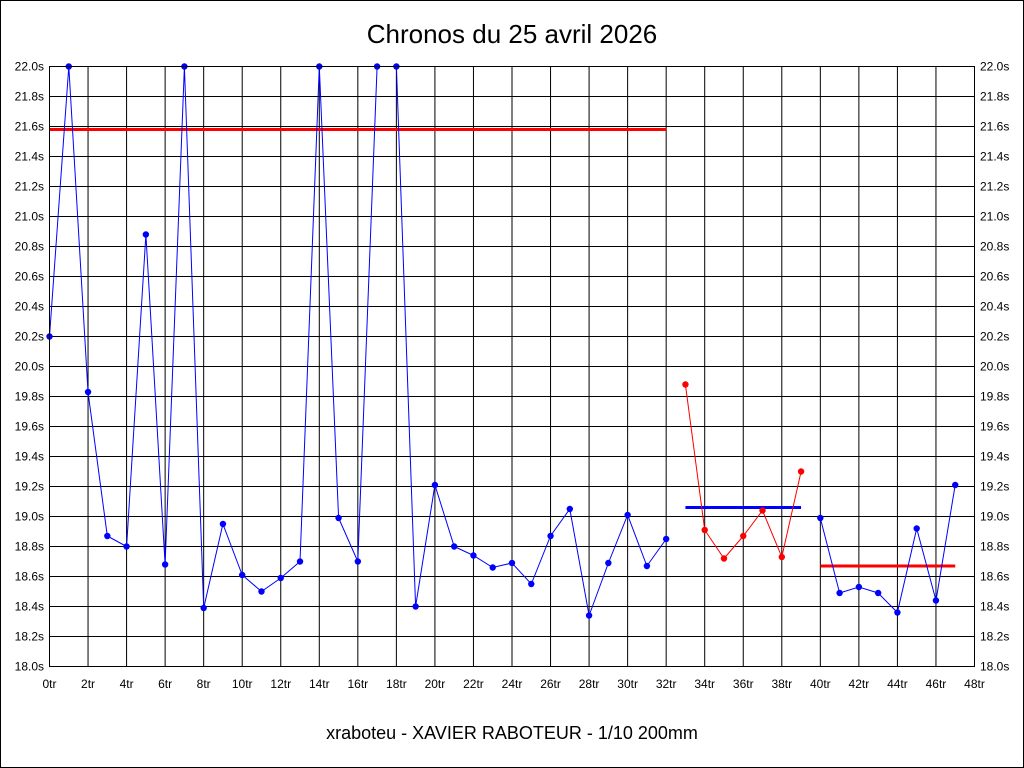 Image resolution: width=1024 pixels, height=768 pixels. I want to click on x-tick-label: 28tr, so click(589, 684).